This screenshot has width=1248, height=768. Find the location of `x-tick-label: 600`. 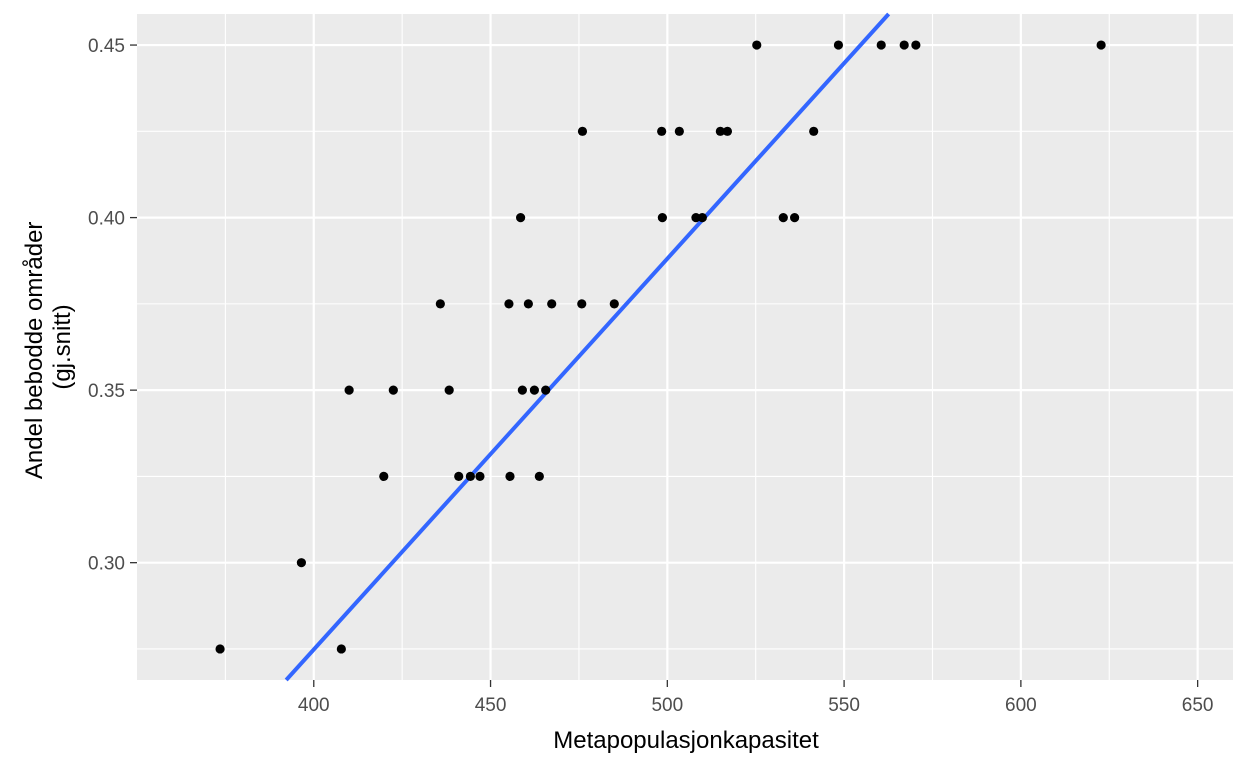

x-tick-label: 600 is located at coordinates (1021, 705).